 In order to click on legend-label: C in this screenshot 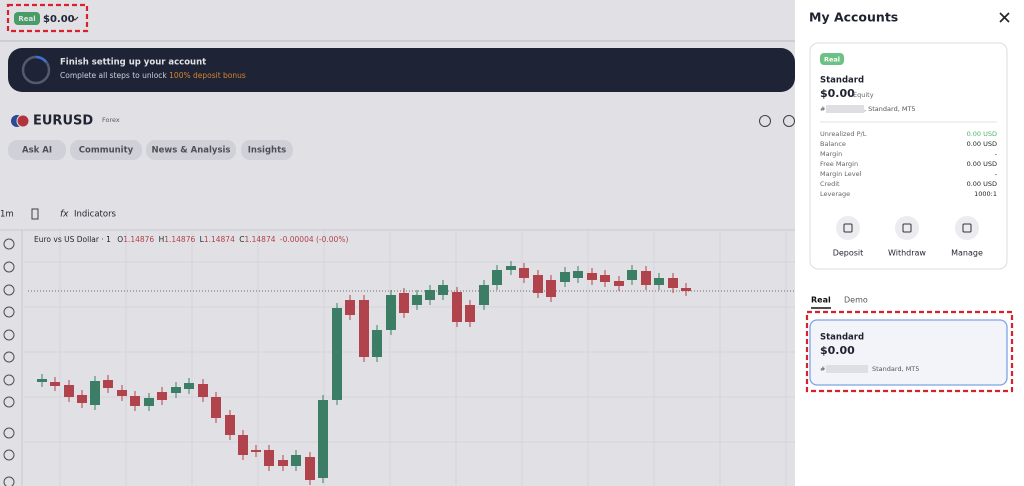, I will do `click(241, 239)`.